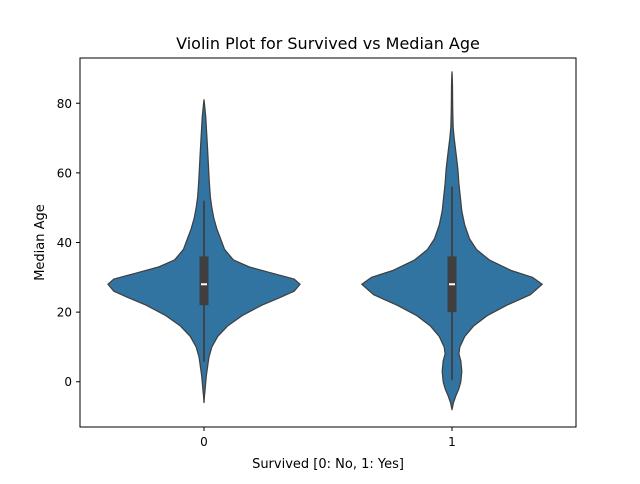  Describe the element at coordinates (328, 464) in the screenshot. I see `x-axis-label: Survived [0: No, 1: Yes]` at that location.